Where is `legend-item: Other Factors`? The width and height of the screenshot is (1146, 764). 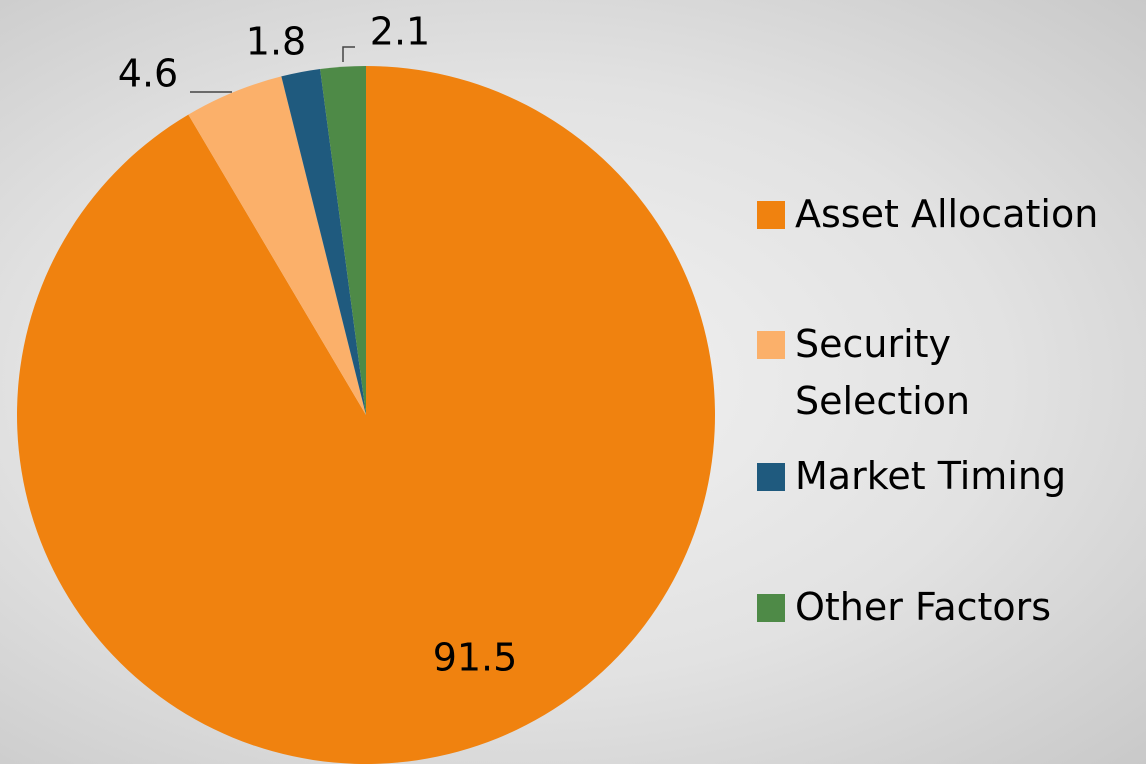
legend-item: Other Factors is located at coordinates (937, 607).